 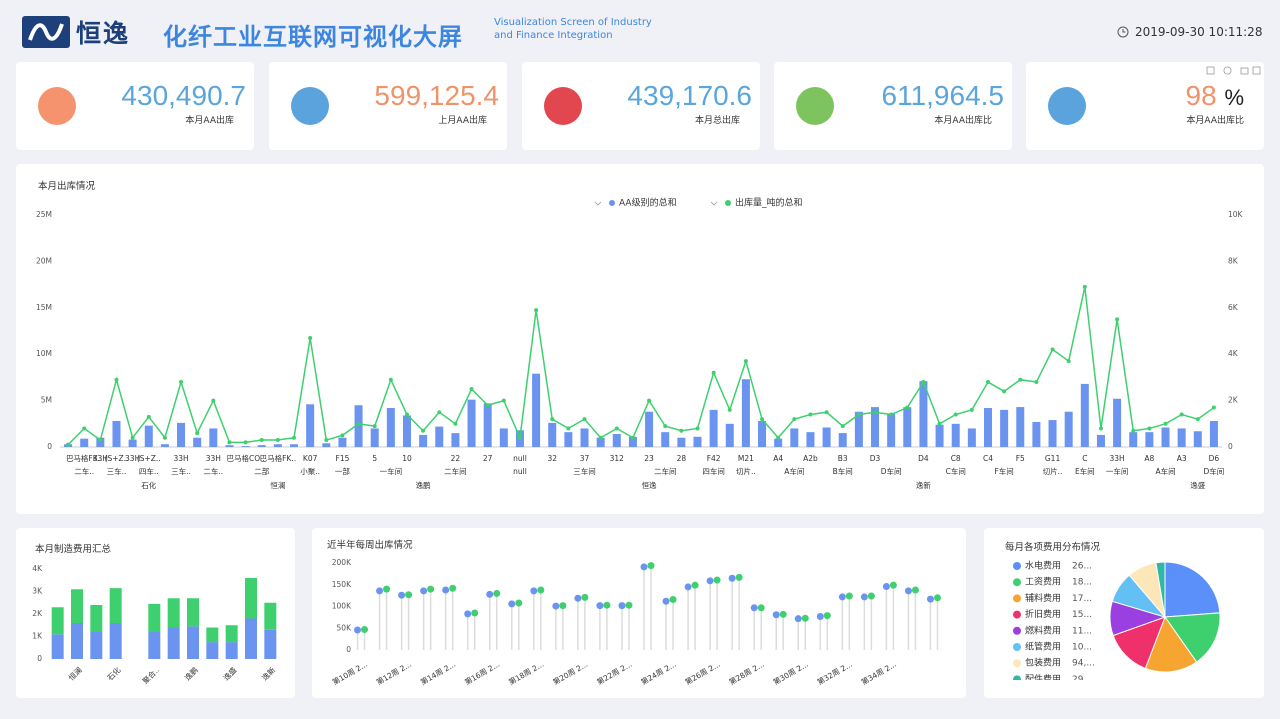 I want to click on x-tick-label: E车间, so click(x=1085, y=471).